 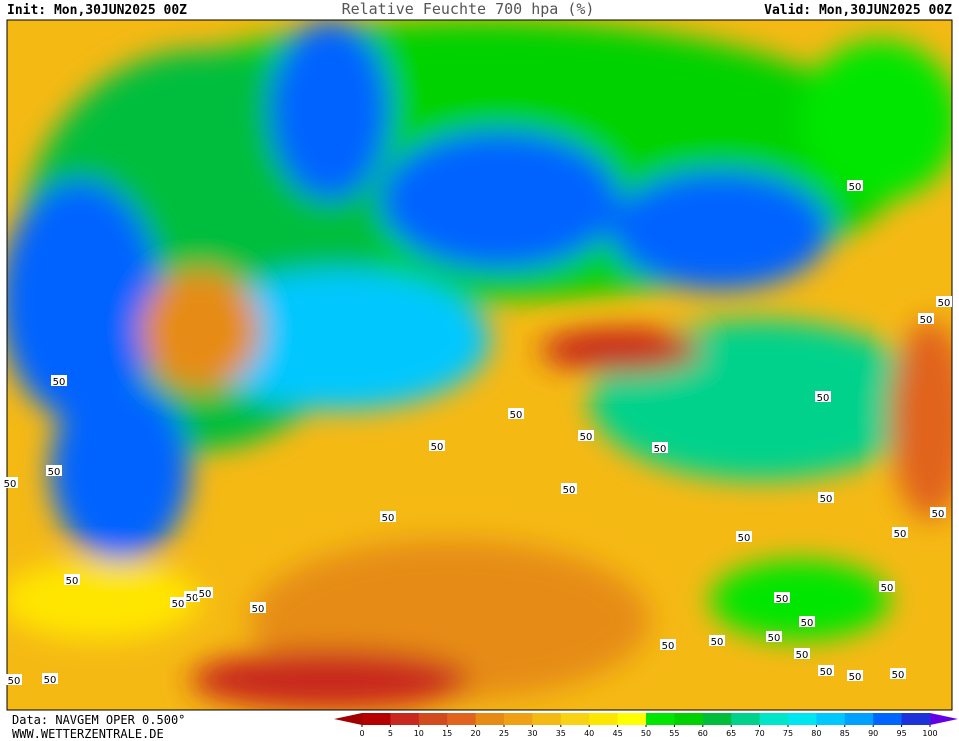 I want to click on init-time: Init: Mon,30JUN2025 00Z, so click(x=97, y=10).